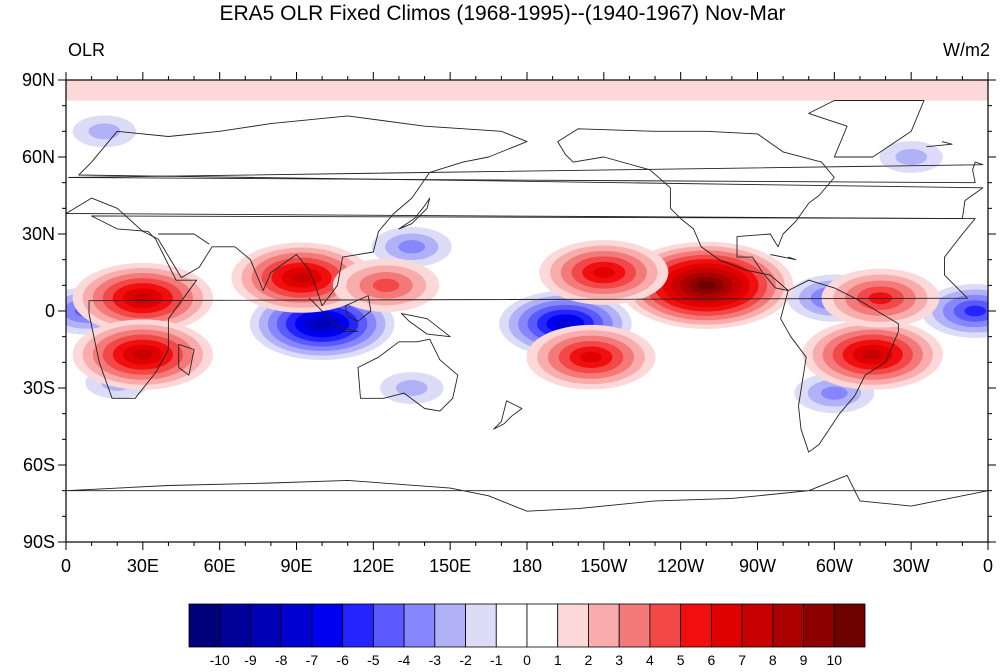 The width and height of the screenshot is (1005, 672). I want to click on colorbar-label: 5, so click(681, 660).